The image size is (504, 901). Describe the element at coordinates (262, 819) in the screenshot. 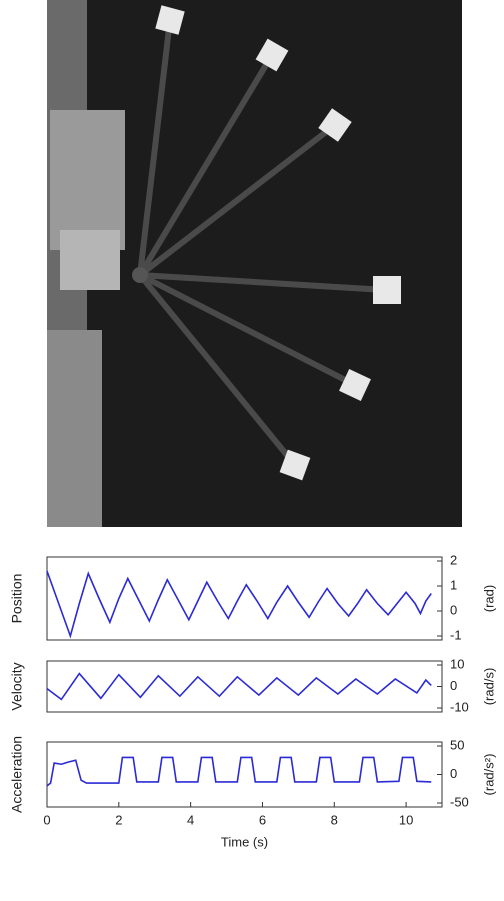

I see `x-tick-label: 6` at that location.